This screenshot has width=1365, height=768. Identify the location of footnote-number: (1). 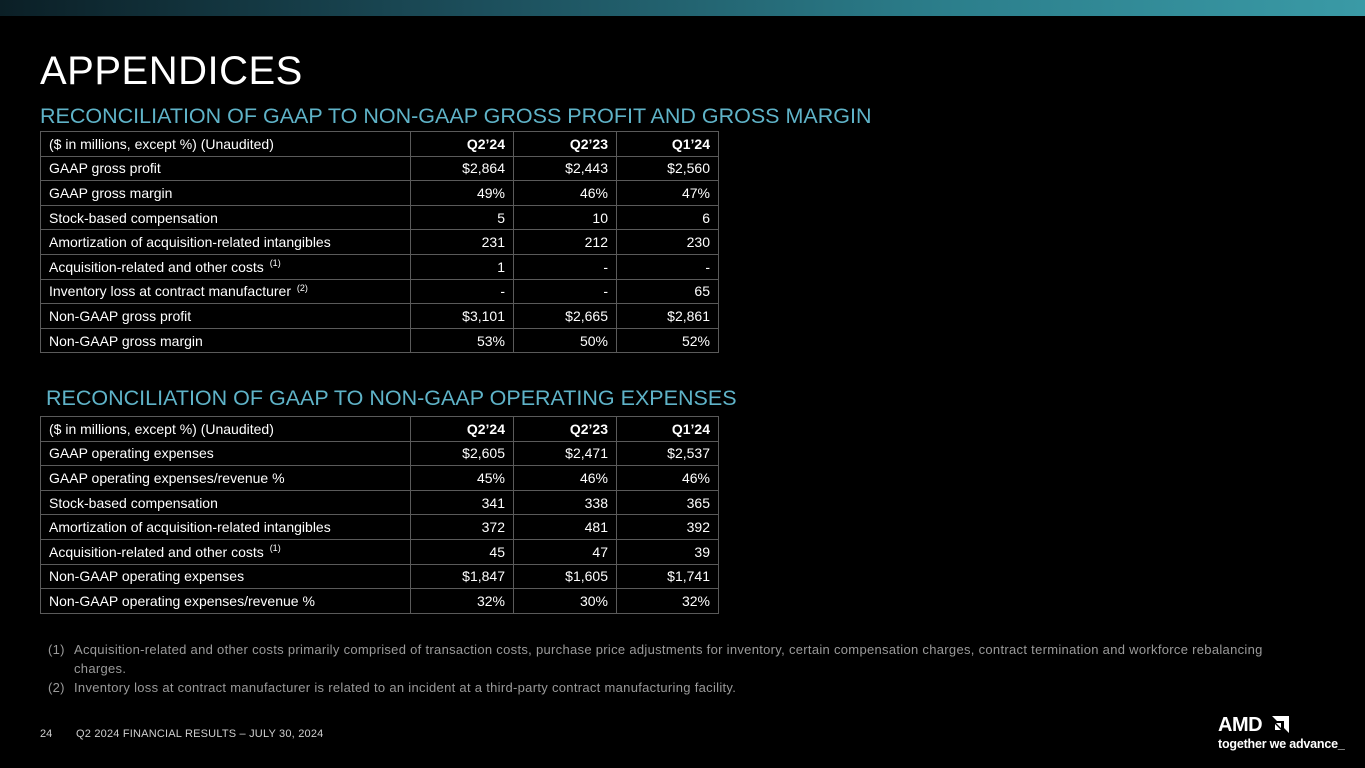
(56, 649).